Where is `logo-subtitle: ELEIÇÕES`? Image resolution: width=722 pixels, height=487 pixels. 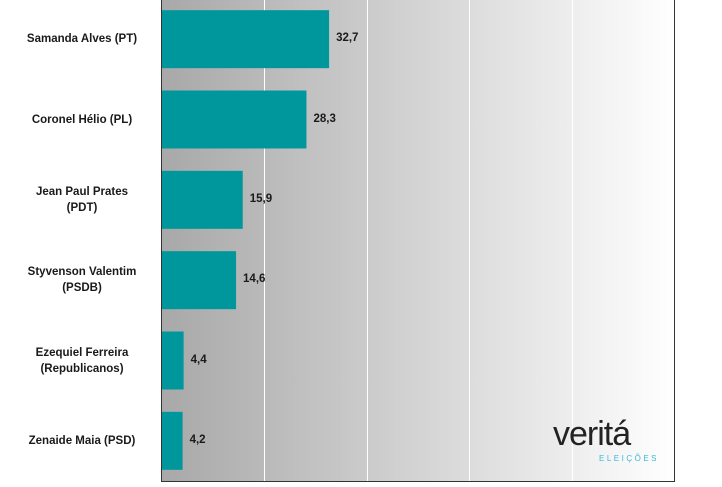 logo-subtitle: ELEIÇÕES is located at coordinates (629, 458).